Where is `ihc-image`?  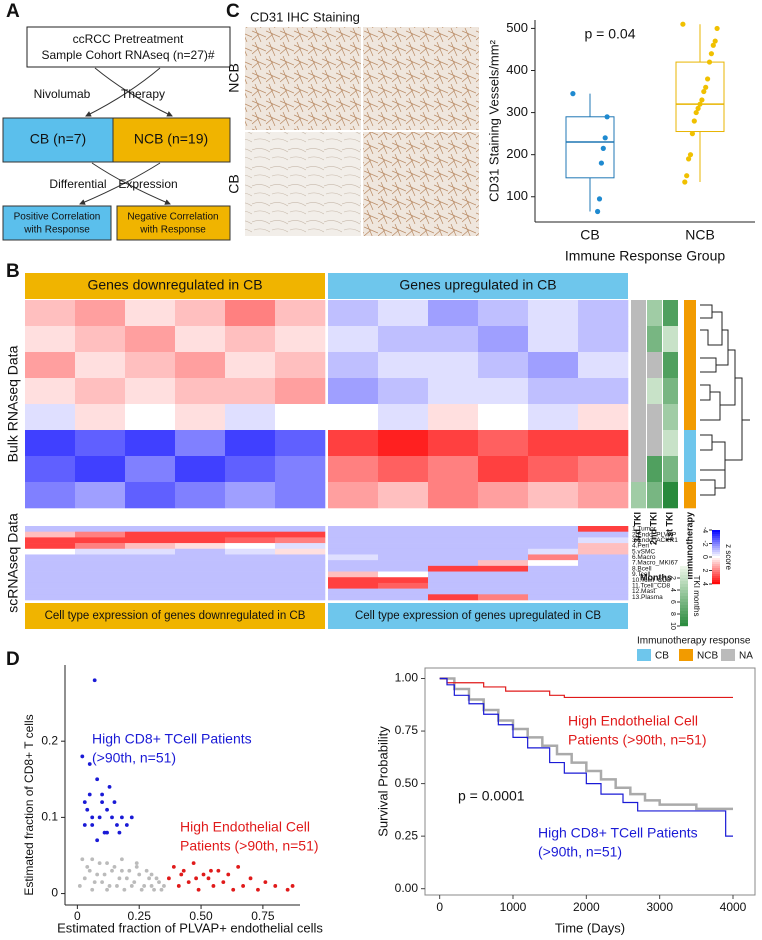 ihc-image is located at coordinates (303, 184).